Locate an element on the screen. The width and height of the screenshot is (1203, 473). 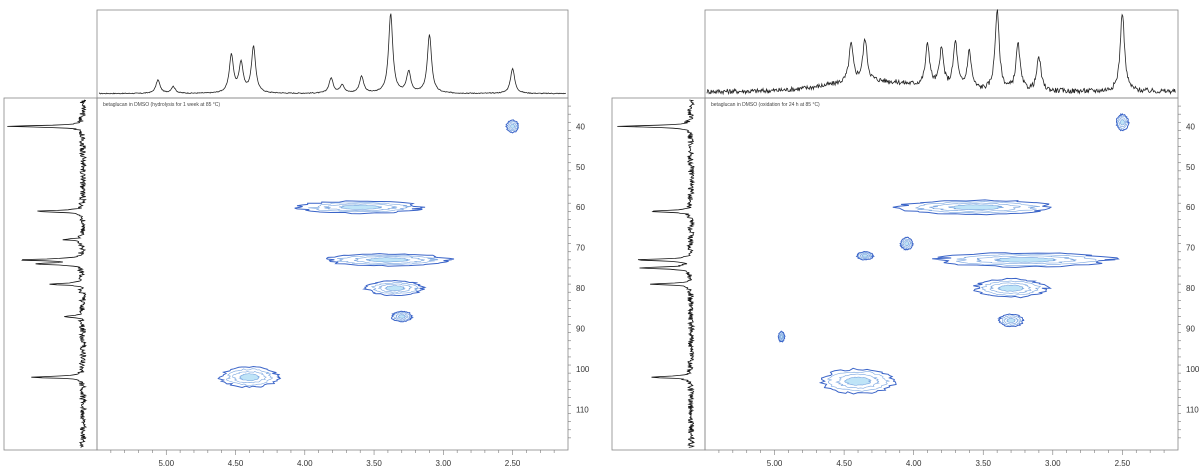
side-1d-spectrum is located at coordinates (47, 273).